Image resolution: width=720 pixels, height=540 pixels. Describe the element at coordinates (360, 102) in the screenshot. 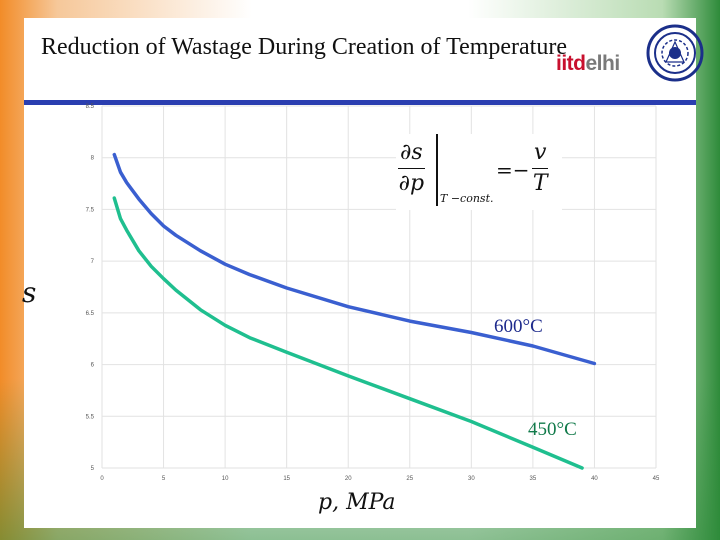

I see `title-divider` at that location.